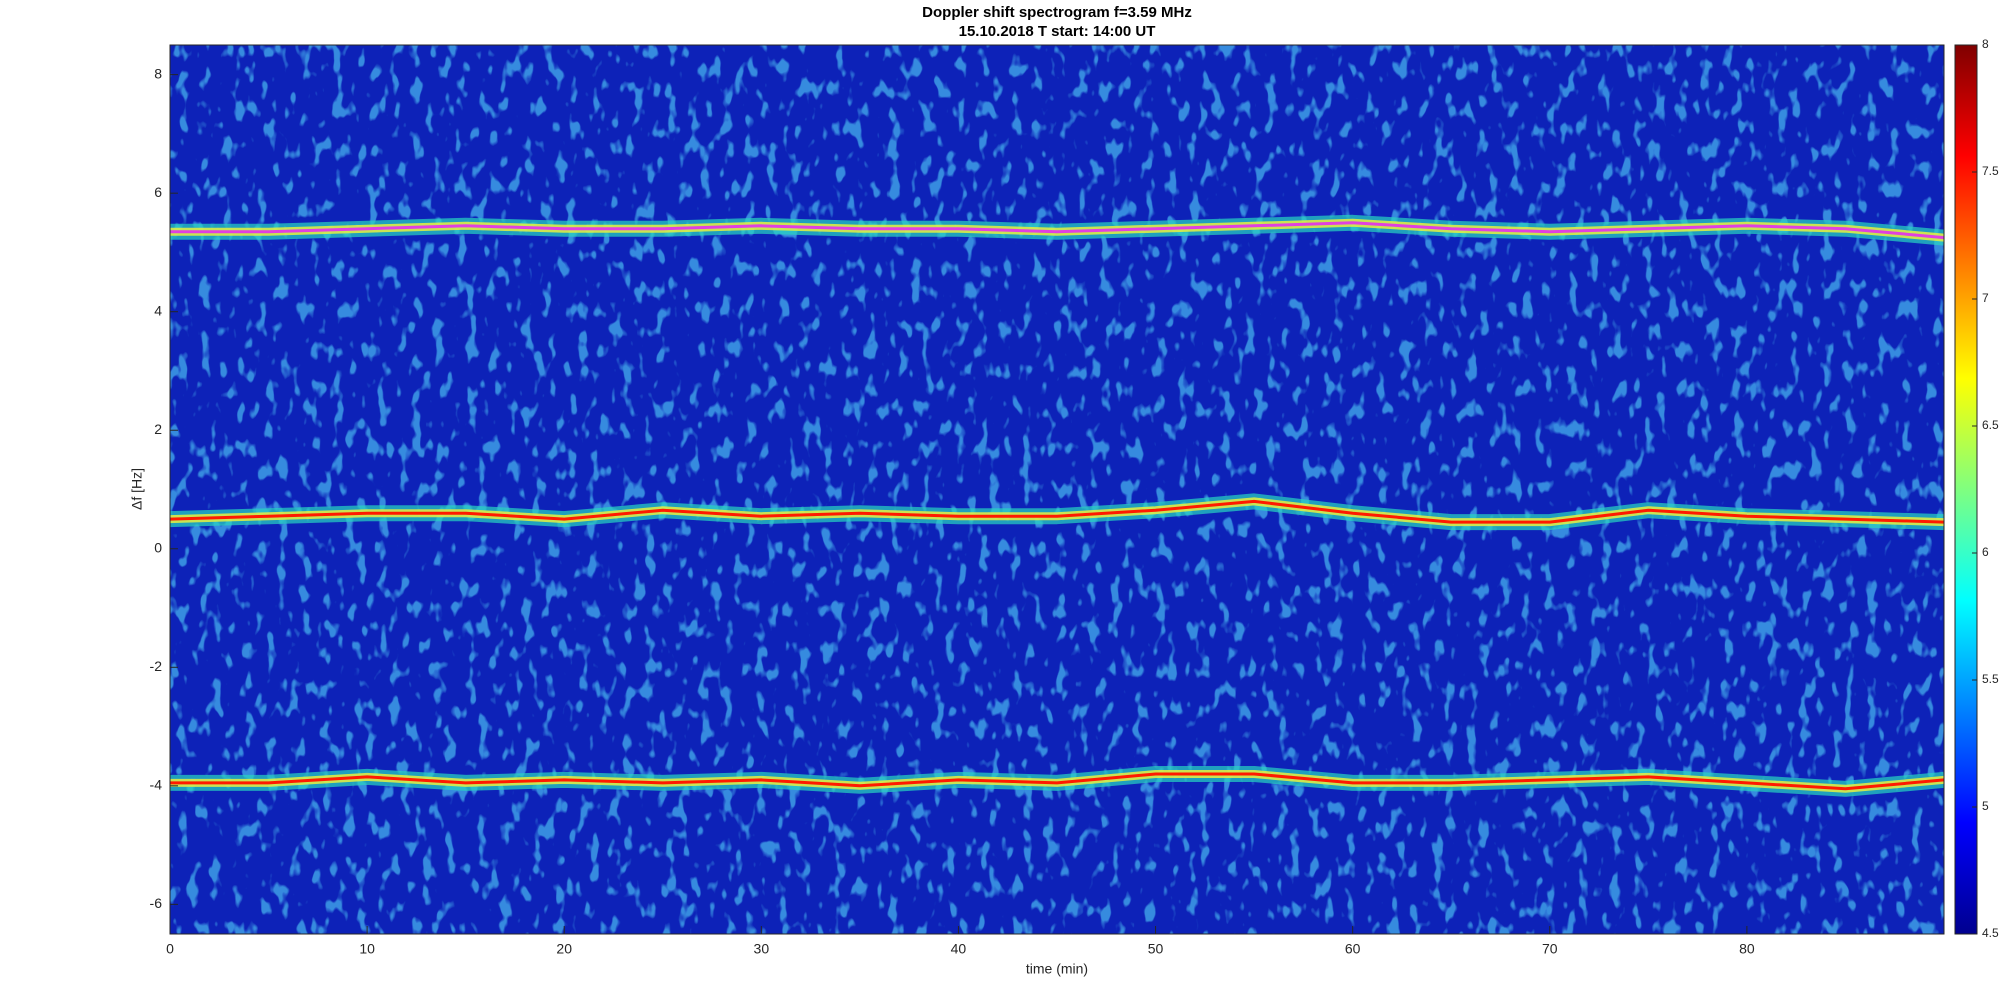 Image resolution: width=2000 pixels, height=1003 pixels. Describe the element at coordinates (137, 489) in the screenshot. I see `y-axis-label: Δf [Hz]` at that location.